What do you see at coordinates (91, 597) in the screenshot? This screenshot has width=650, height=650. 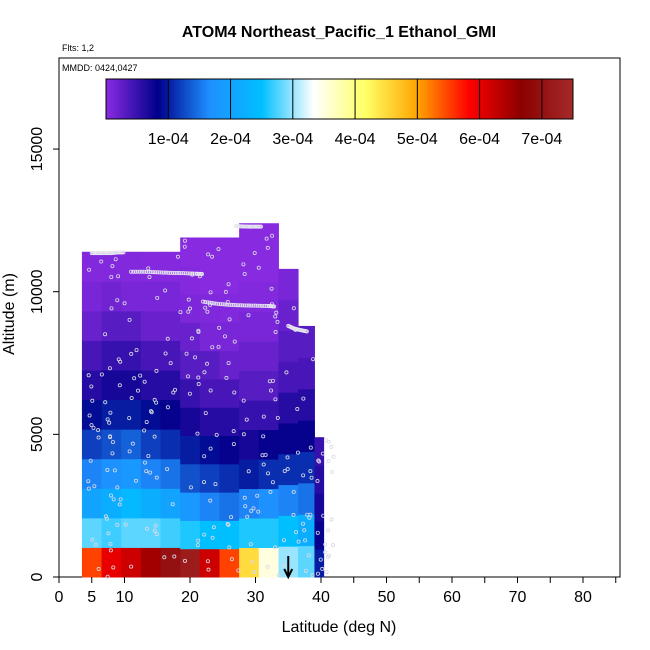 I see `x-tick-label: 5` at bounding box center [91, 597].